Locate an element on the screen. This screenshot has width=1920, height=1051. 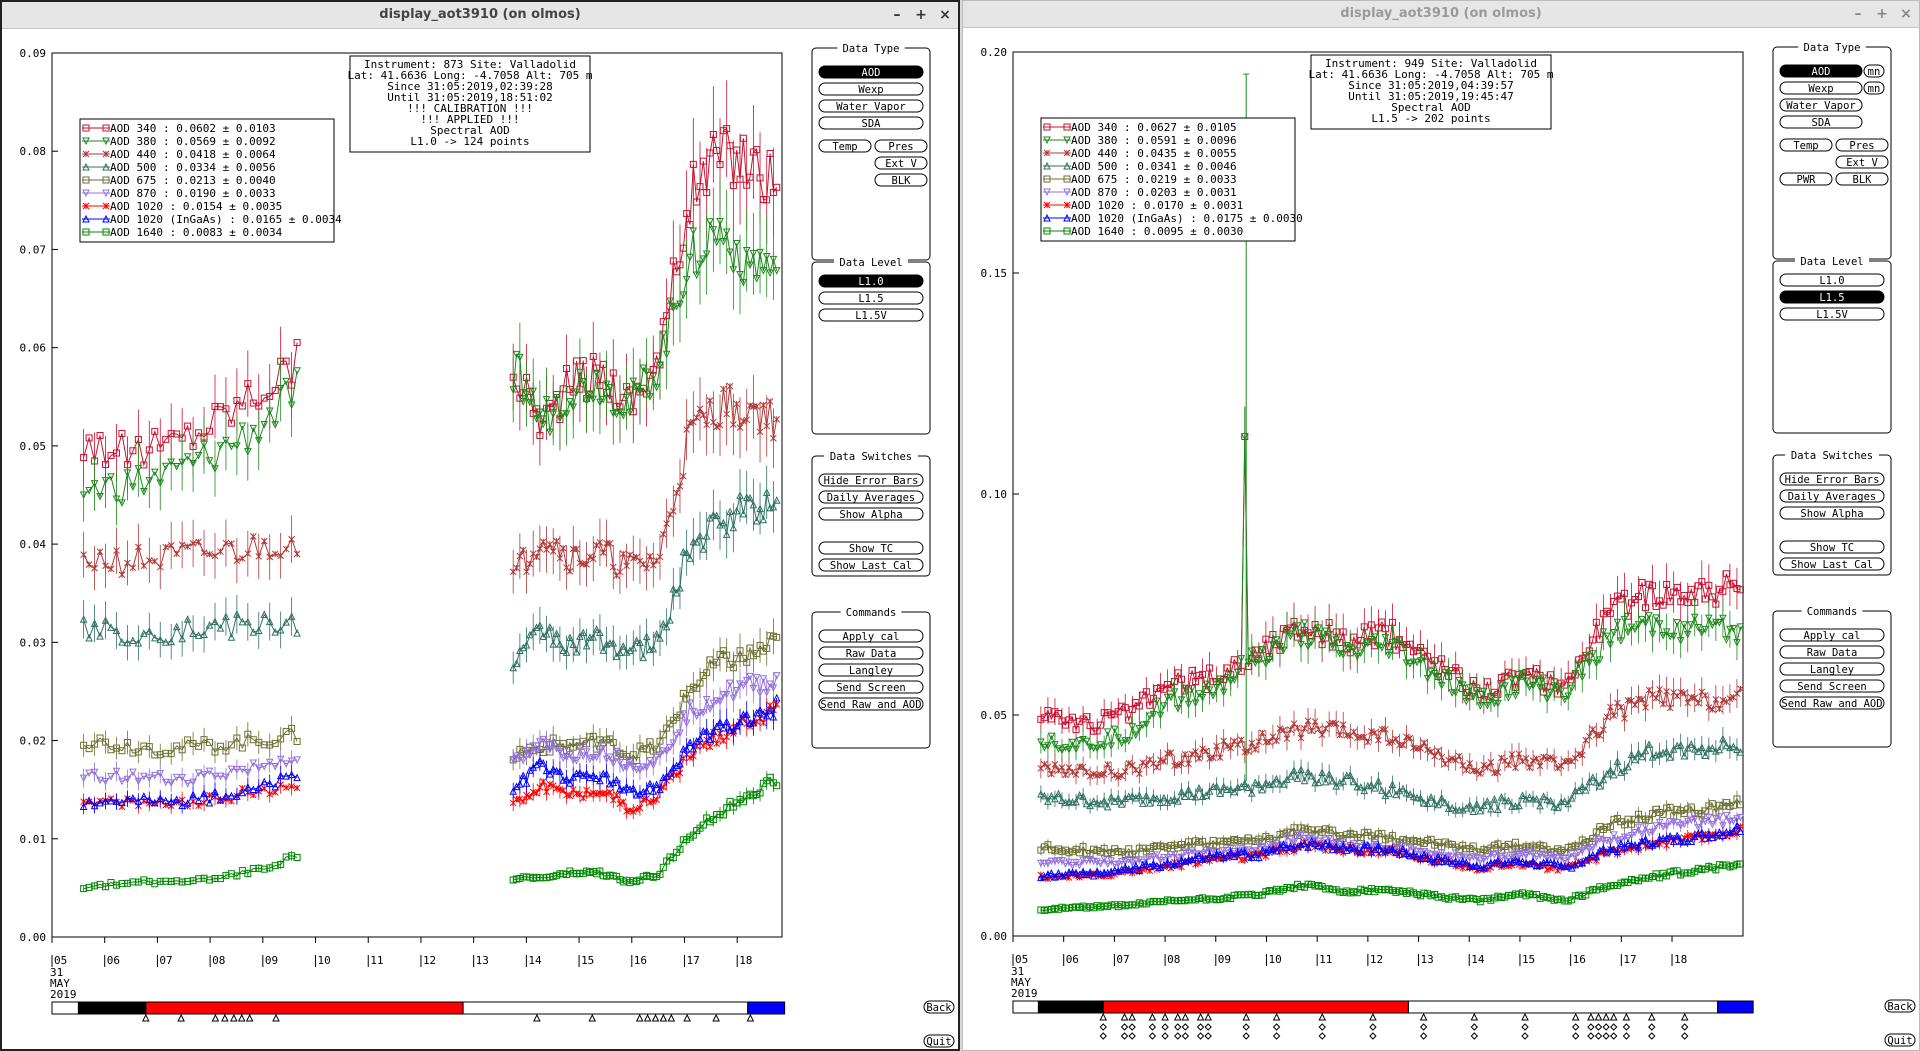
titlebar-right: display_aot3910 (on olmos) – + × is located at coordinates (1441, 14).